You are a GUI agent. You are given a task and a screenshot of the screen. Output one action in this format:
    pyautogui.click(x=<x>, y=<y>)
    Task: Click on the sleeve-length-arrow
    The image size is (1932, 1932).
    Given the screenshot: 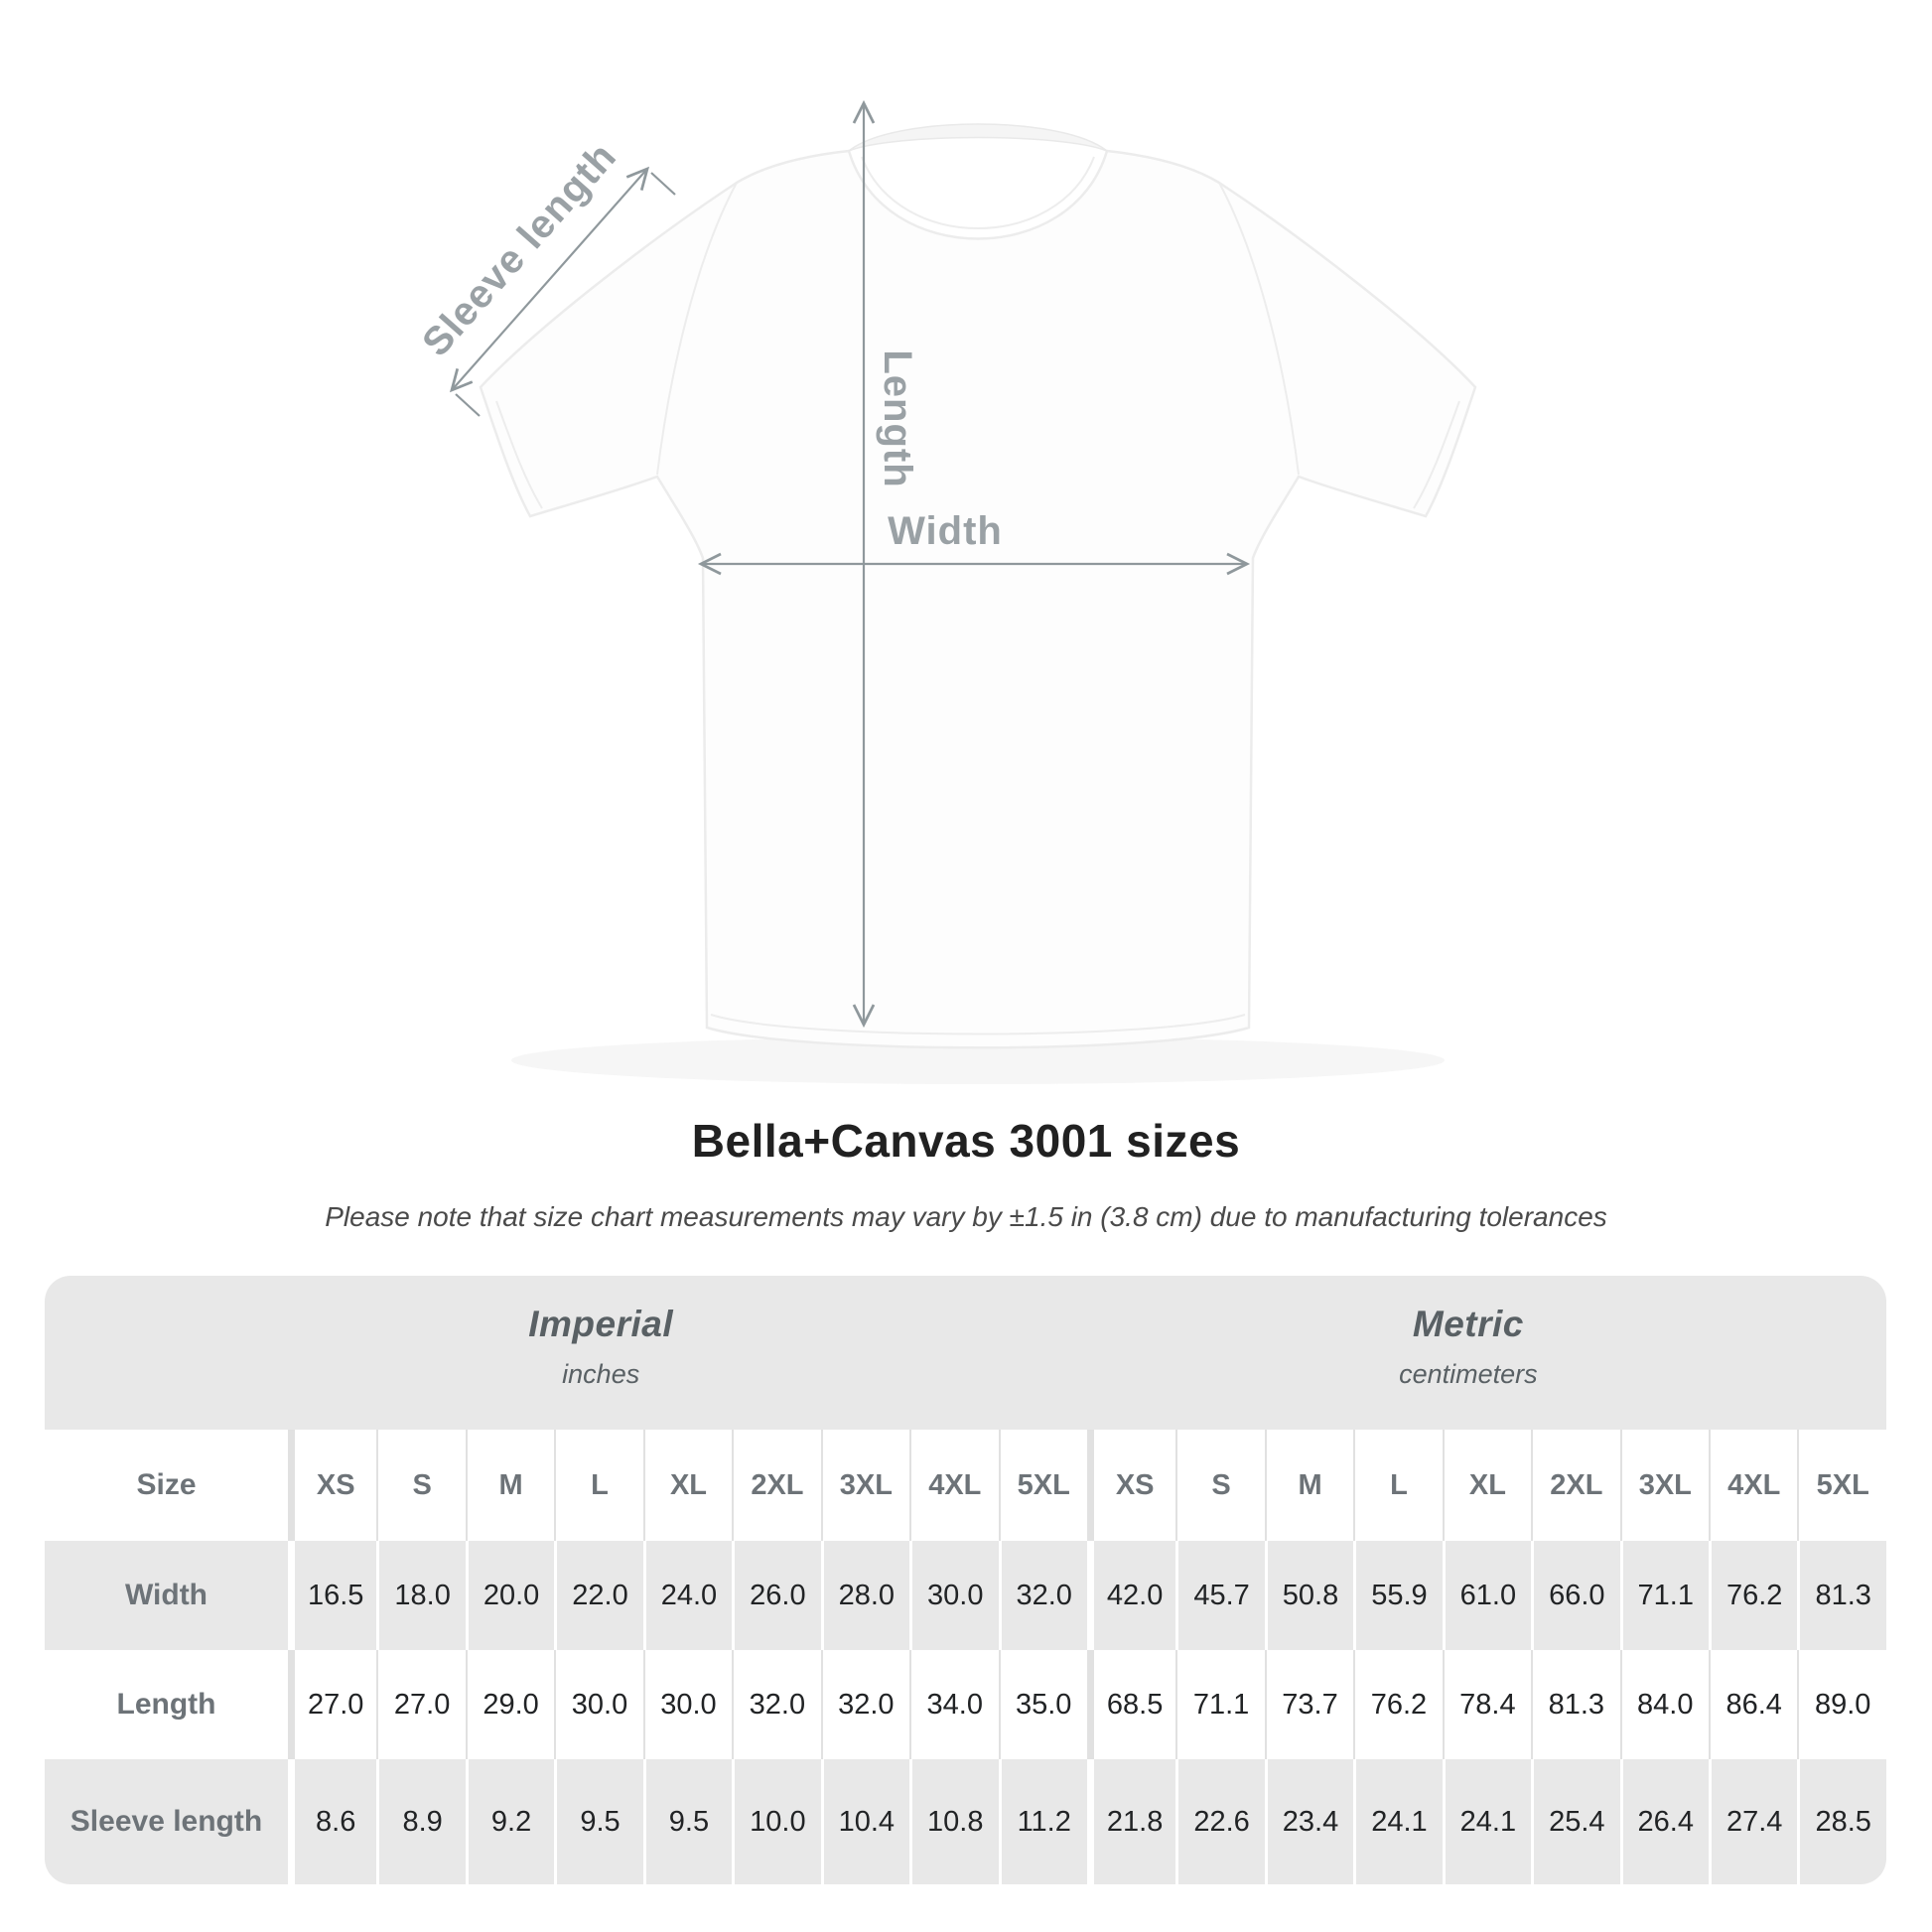 What is the action you would take?
    pyautogui.click(x=549, y=279)
    